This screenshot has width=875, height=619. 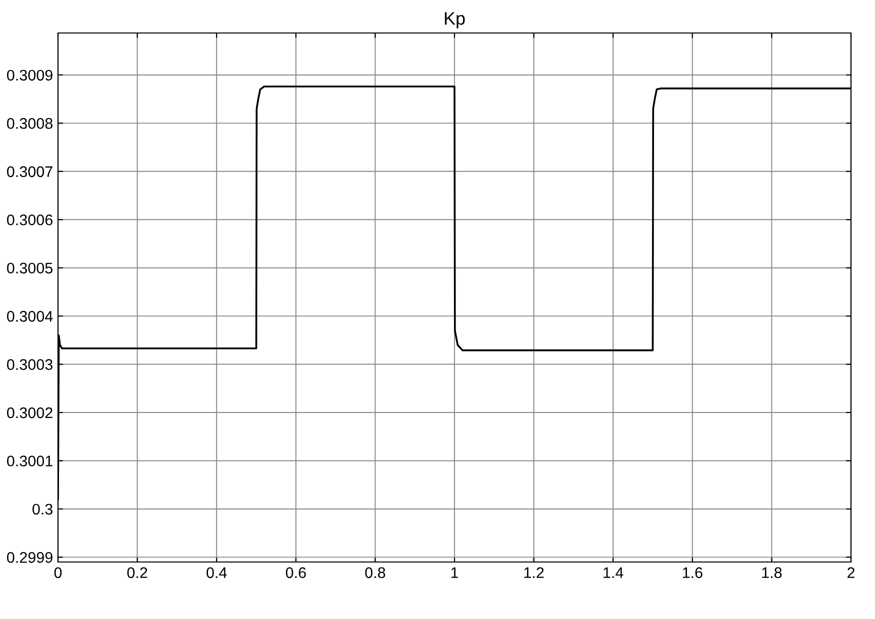 What do you see at coordinates (29, 220) in the screenshot?
I see `y-tick-label: 0.3006` at bounding box center [29, 220].